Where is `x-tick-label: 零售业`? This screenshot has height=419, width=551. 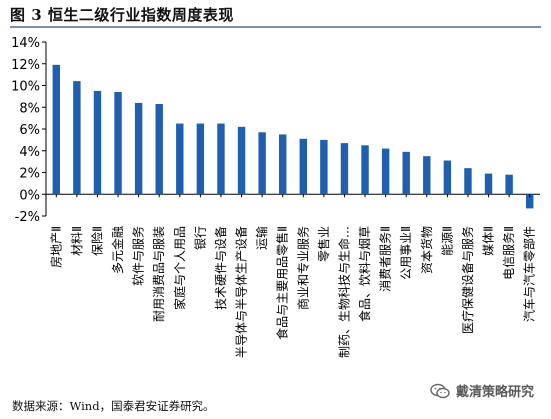
x-tick-label: 零售业 is located at coordinates (323, 244).